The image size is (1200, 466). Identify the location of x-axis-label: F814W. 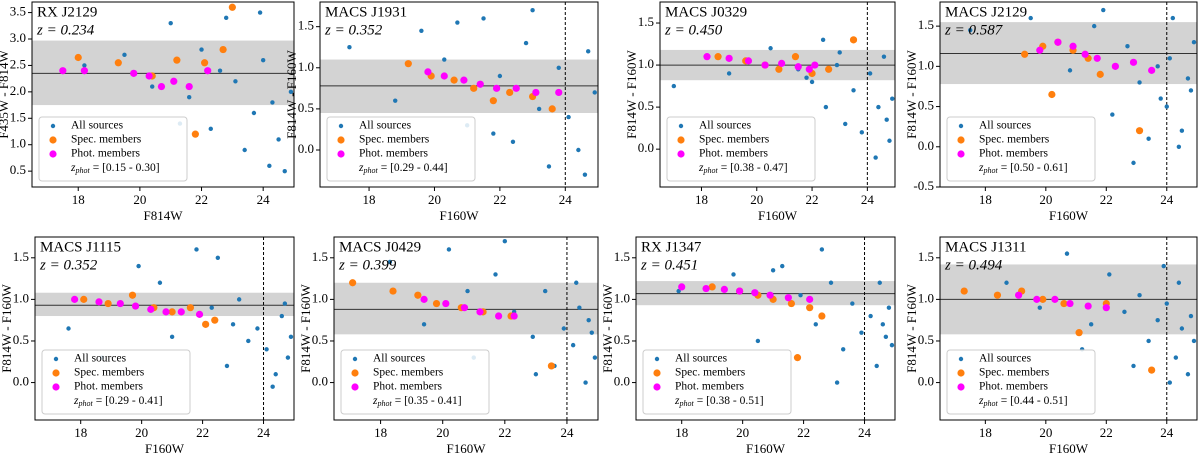
(164, 215).